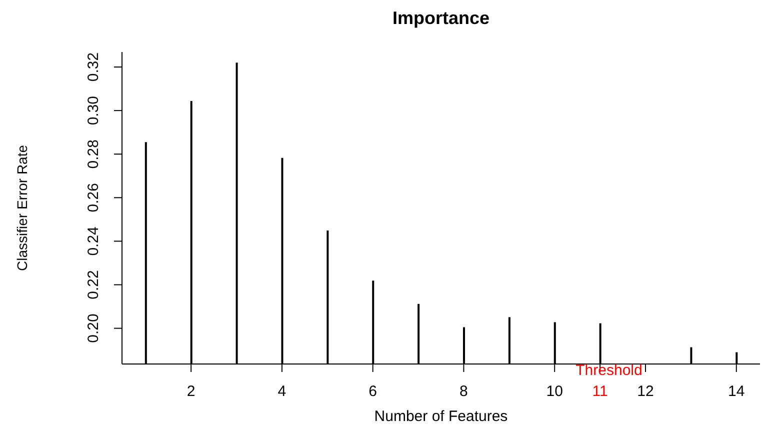  What do you see at coordinates (93, 67) in the screenshot?
I see `y-tick-label: 0.32` at bounding box center [93, 67].